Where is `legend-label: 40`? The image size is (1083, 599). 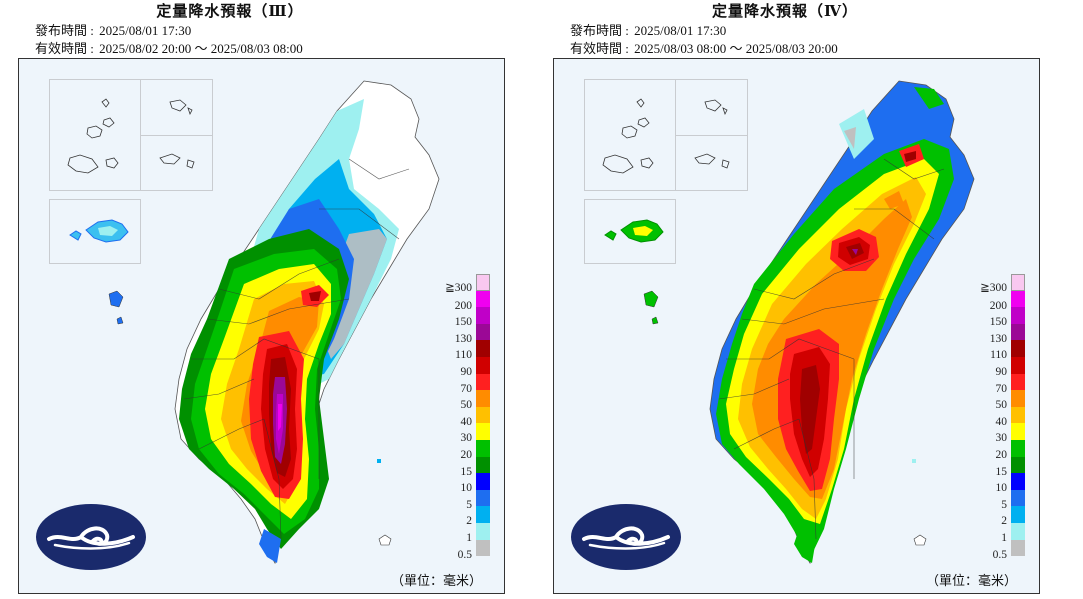
legend-label: 40 is located at coordinates (1001, 421).